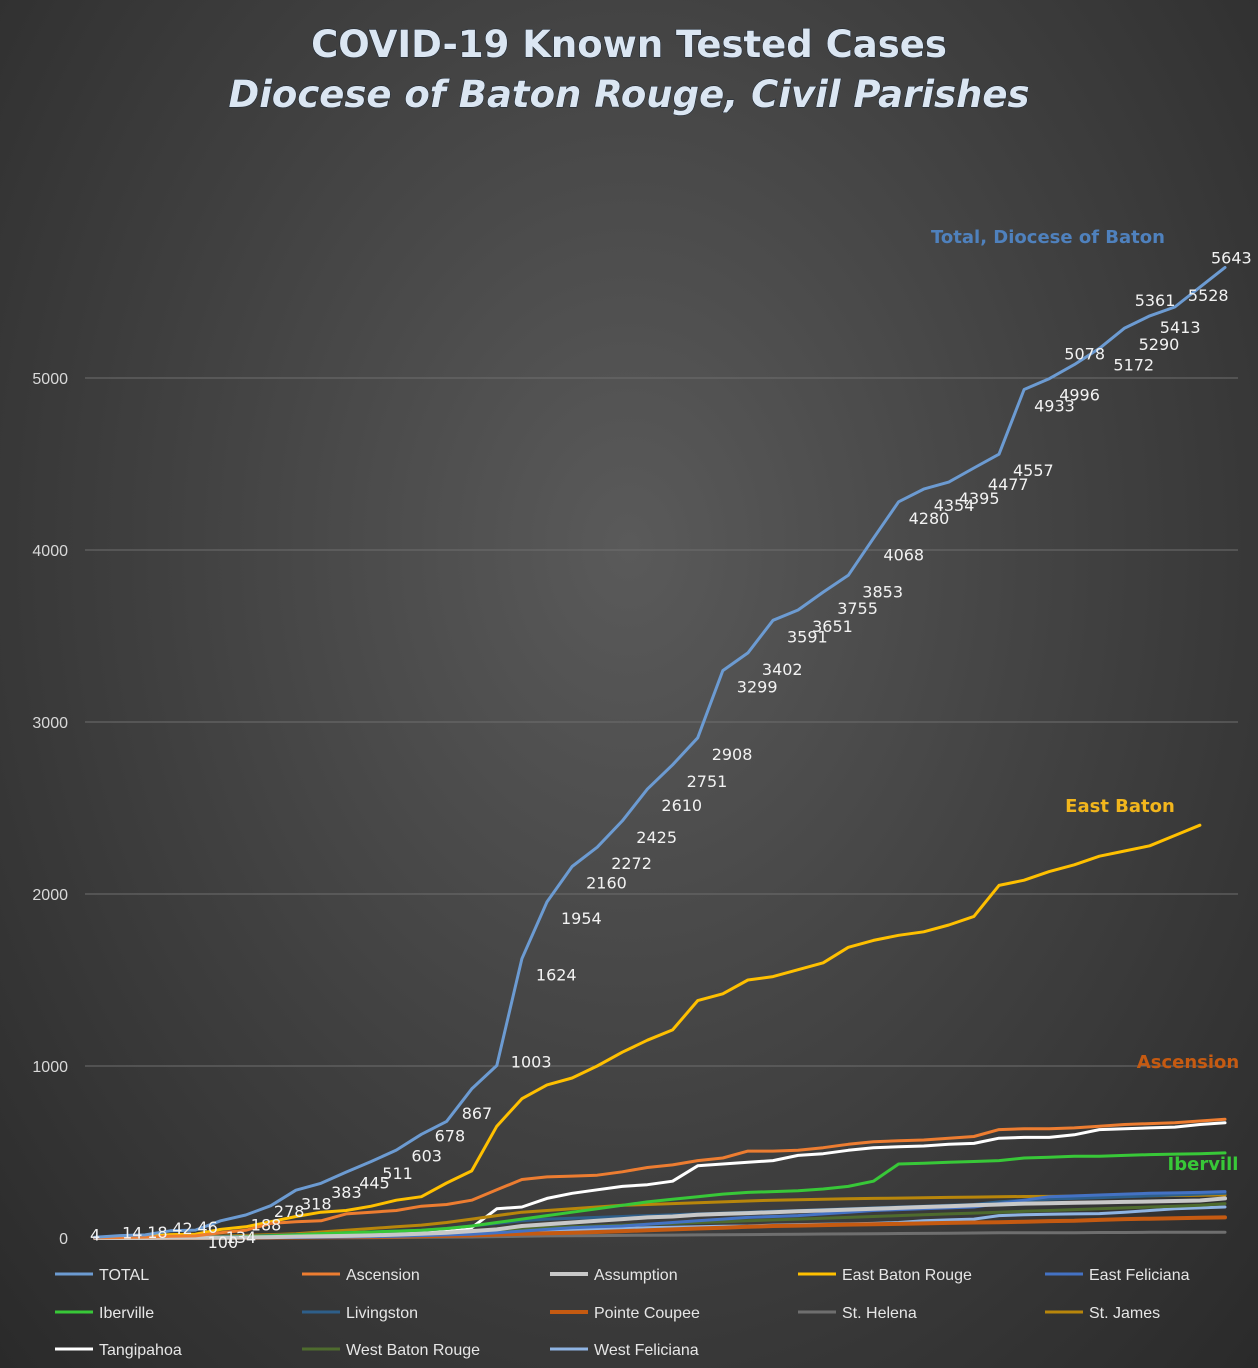 The height and width of the screenshot is (1368, 1258). What do you see at coordinates (1008, 484) in the screenshot?
I see `data-label: 4477` at bounding box center [1008, 484].